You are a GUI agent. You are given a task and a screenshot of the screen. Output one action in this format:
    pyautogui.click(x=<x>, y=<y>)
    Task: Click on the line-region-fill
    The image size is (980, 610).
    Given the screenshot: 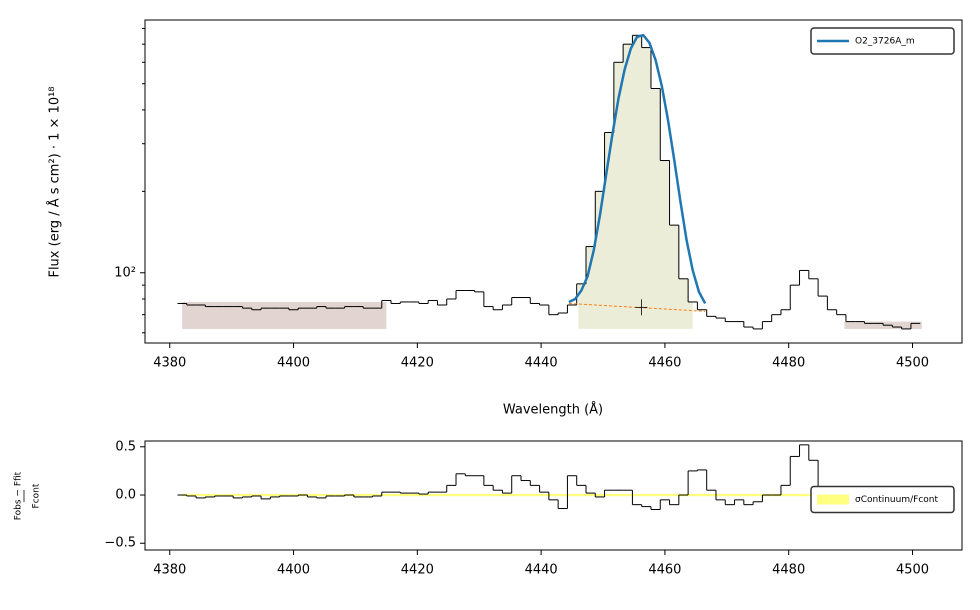 What is the action you would take?
    pyautogui.click(x=635, y=182)
    